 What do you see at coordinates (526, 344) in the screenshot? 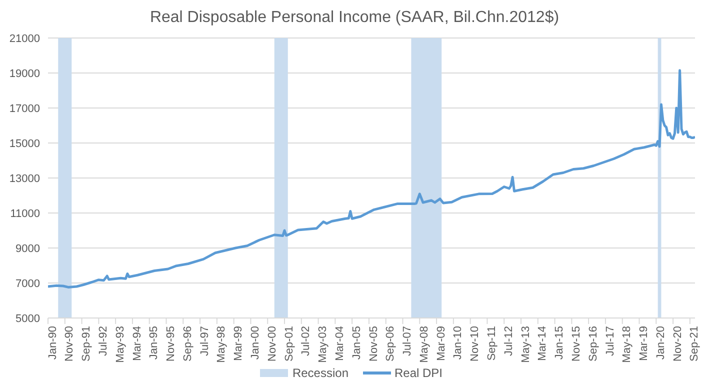
I see `x-tick-label: May-13` at bounding box center [526, 344].